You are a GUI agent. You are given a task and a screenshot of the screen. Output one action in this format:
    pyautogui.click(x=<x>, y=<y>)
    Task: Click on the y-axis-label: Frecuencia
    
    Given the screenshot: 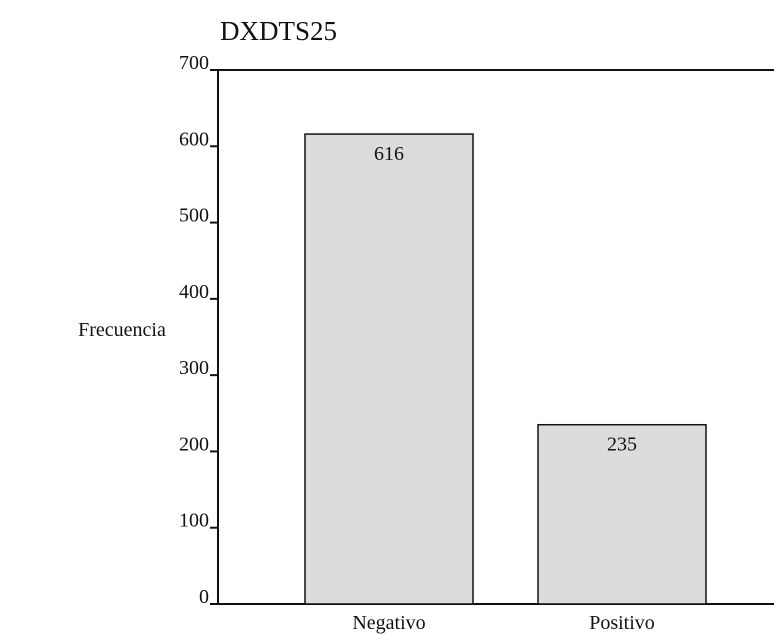 What is the action you would take?
    pyautogui.click(x=122, y=330)
    